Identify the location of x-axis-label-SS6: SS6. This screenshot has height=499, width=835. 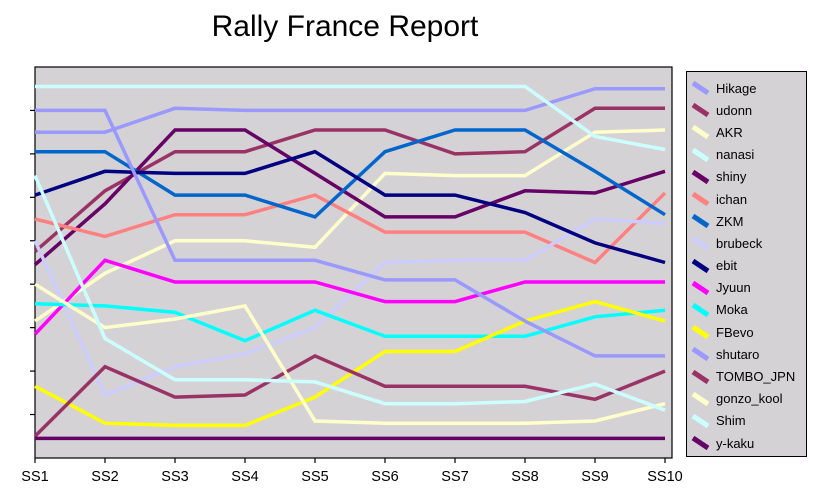
(384, 477).